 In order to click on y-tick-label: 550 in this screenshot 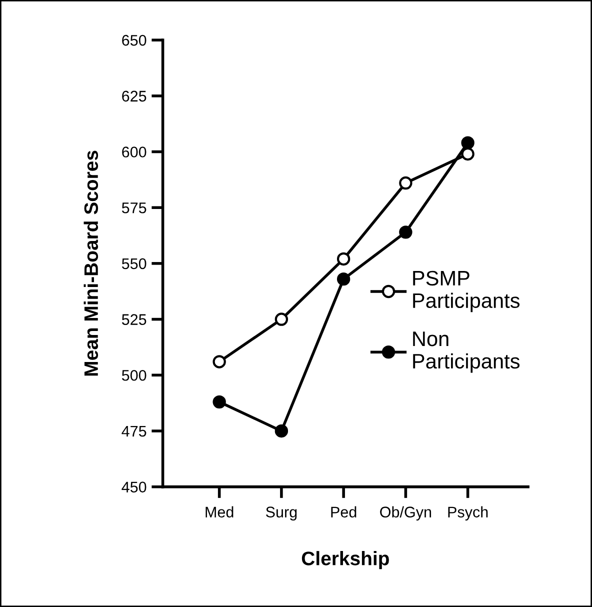, I will do `click(134, 264)`.